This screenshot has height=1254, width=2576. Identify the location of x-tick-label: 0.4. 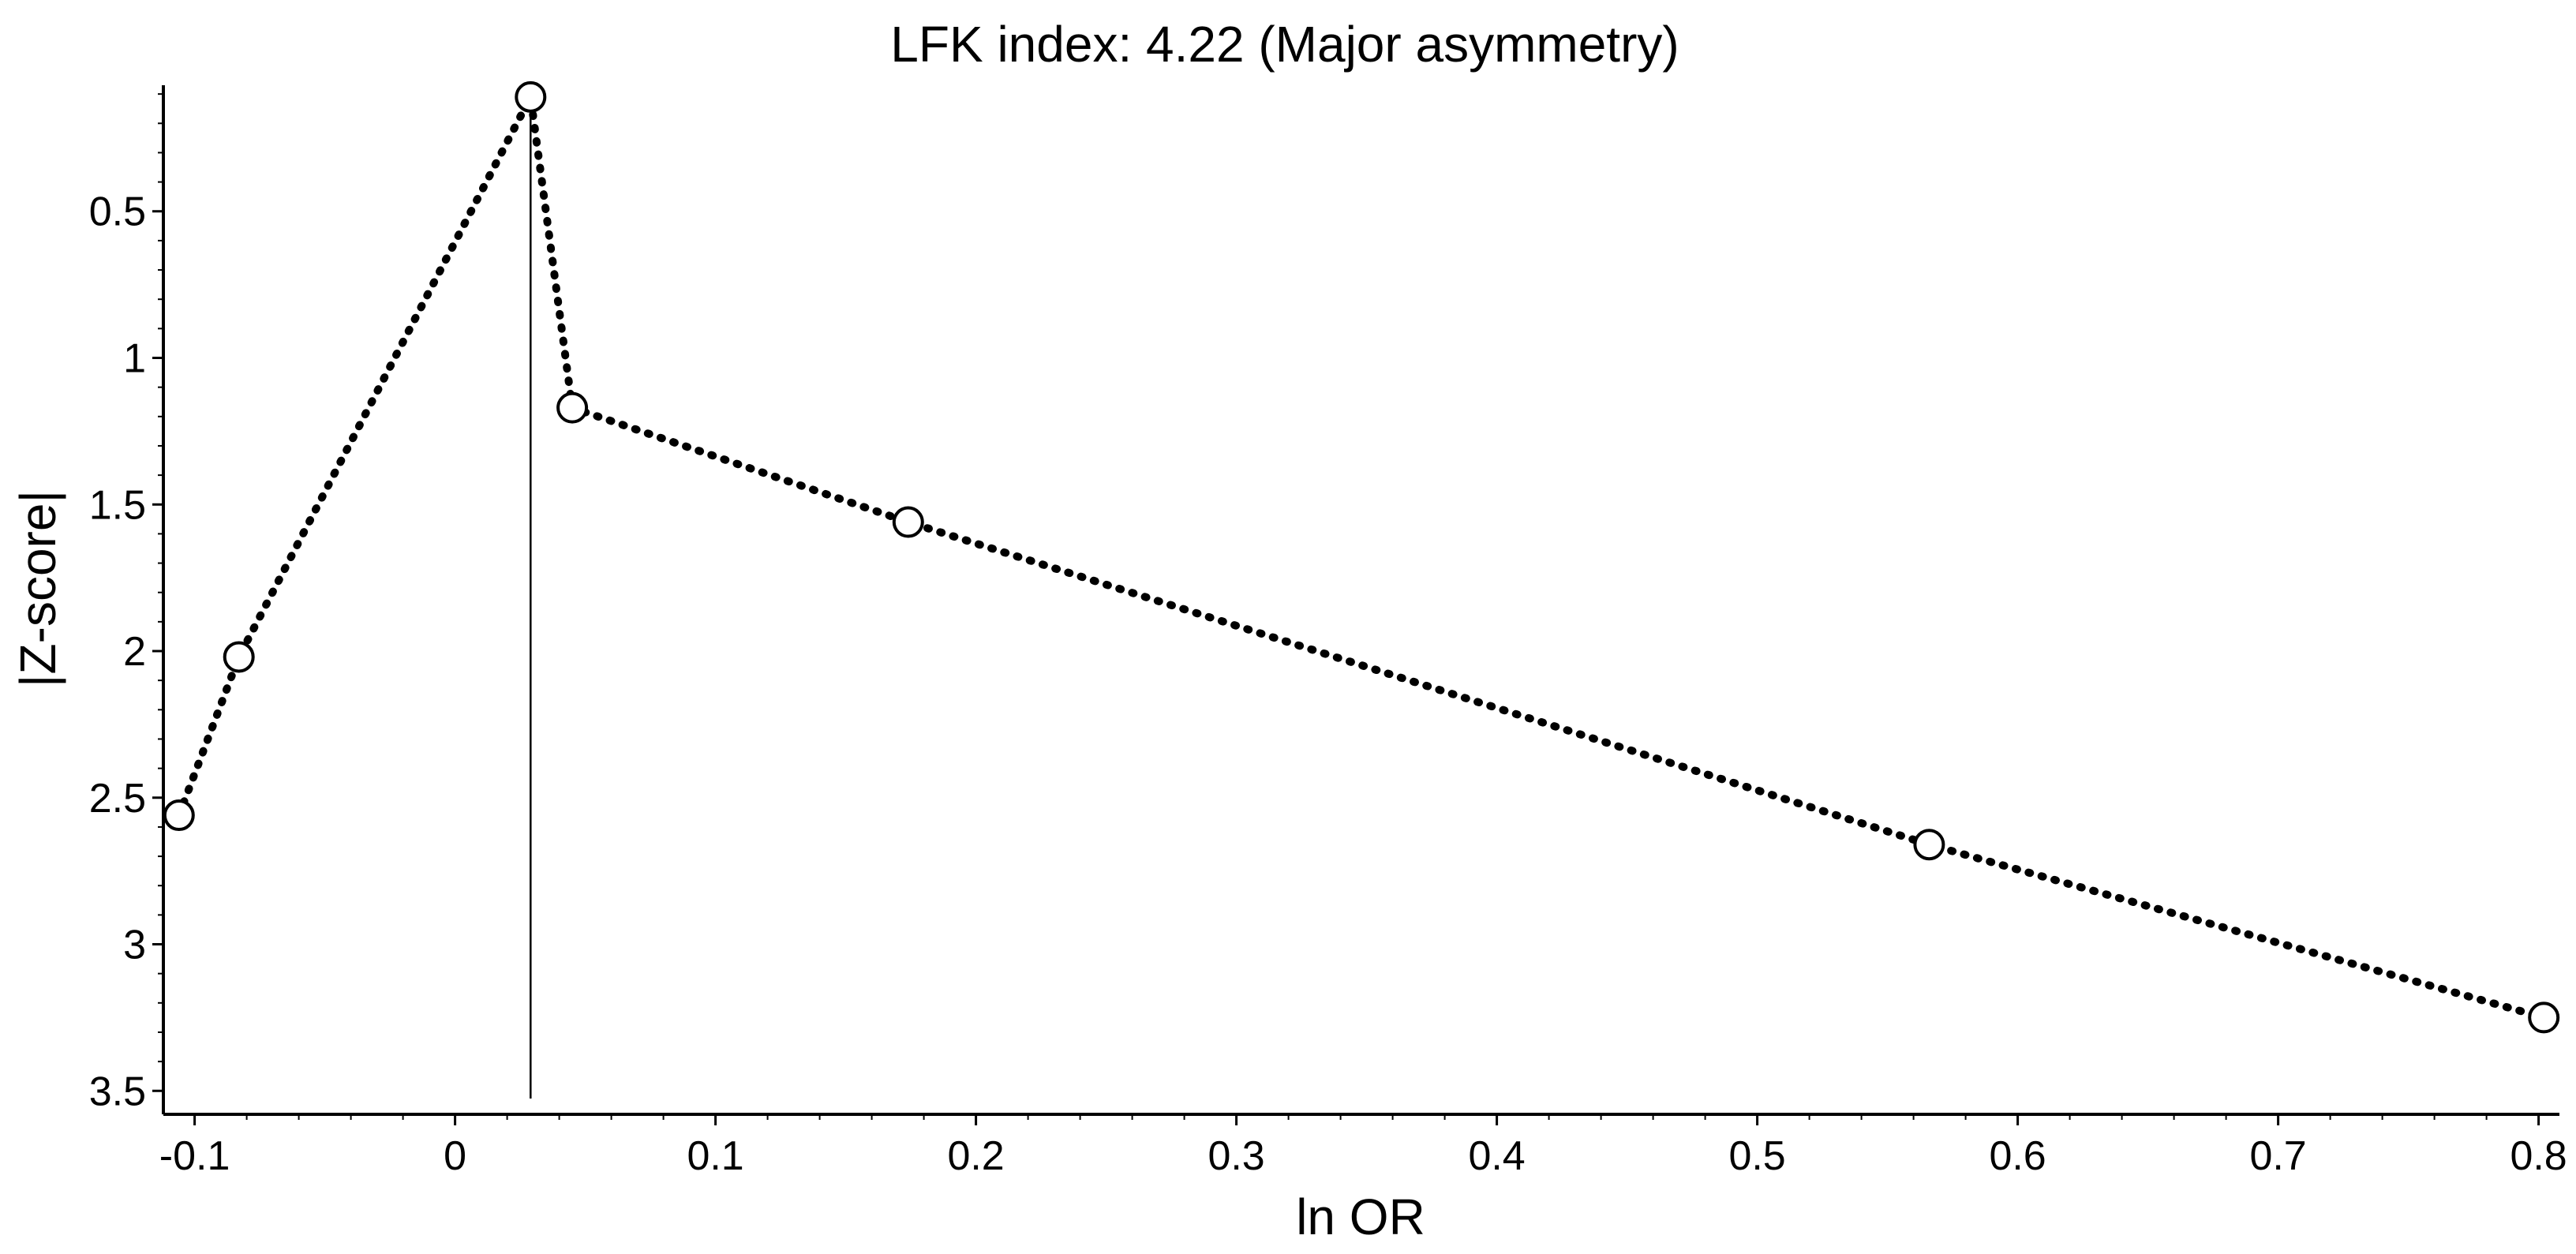
(1496, 1156).